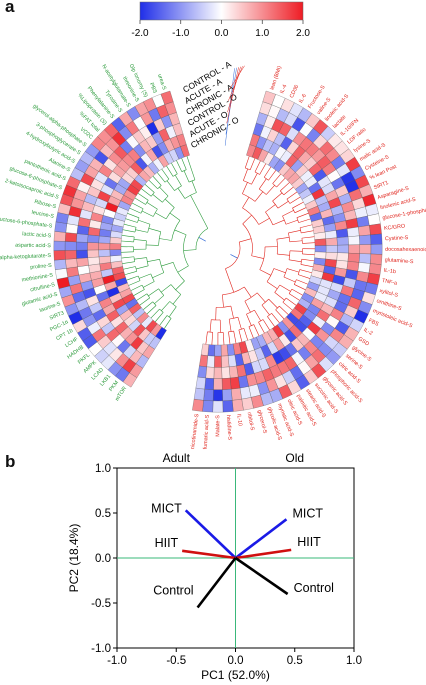 Image resolution: width=426 pixels, height=685 pixels. I want to click on heatmap-label: nicotinamide-S, so click(195, 431).